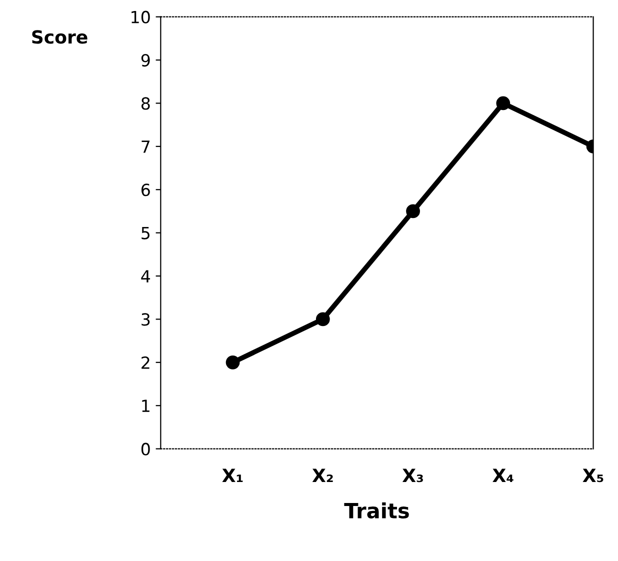 The width and height of the screenshot is (618, 561). Describe the element at coordinates (593, 475) in the screenshot. I see `x-tick-label: X₅` at that location.